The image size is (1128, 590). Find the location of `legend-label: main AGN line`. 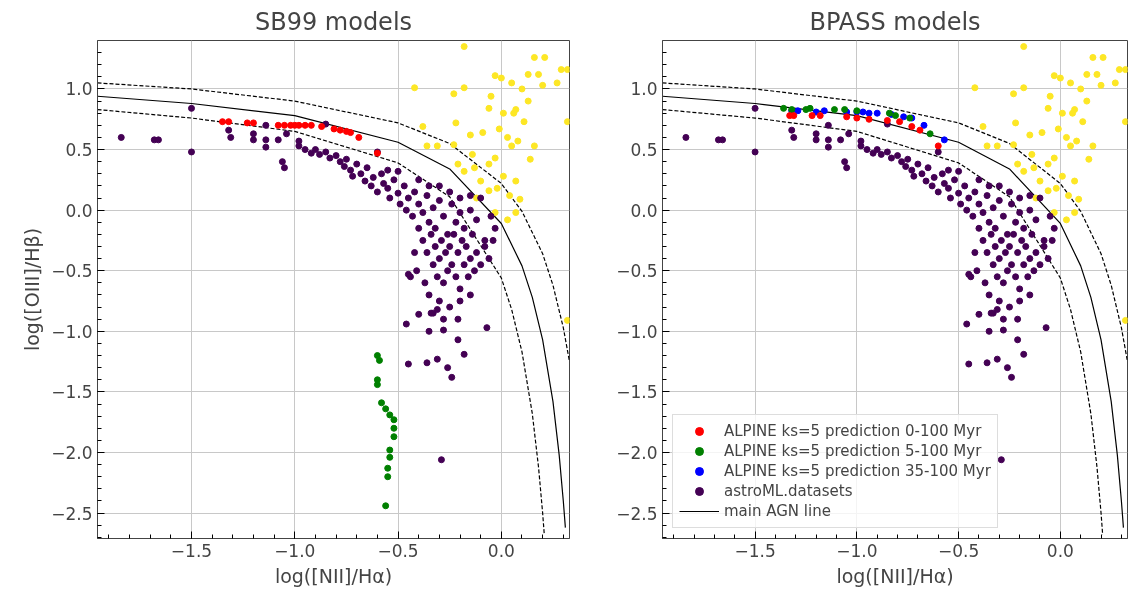

legend-label: main AGN line is located at coordinates (777, 511).